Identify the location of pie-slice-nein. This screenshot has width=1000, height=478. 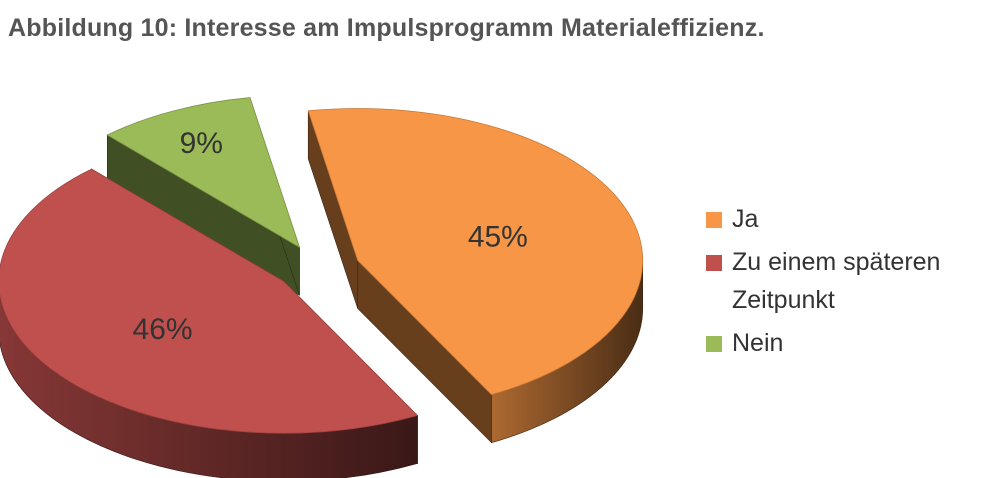
(203, 196).